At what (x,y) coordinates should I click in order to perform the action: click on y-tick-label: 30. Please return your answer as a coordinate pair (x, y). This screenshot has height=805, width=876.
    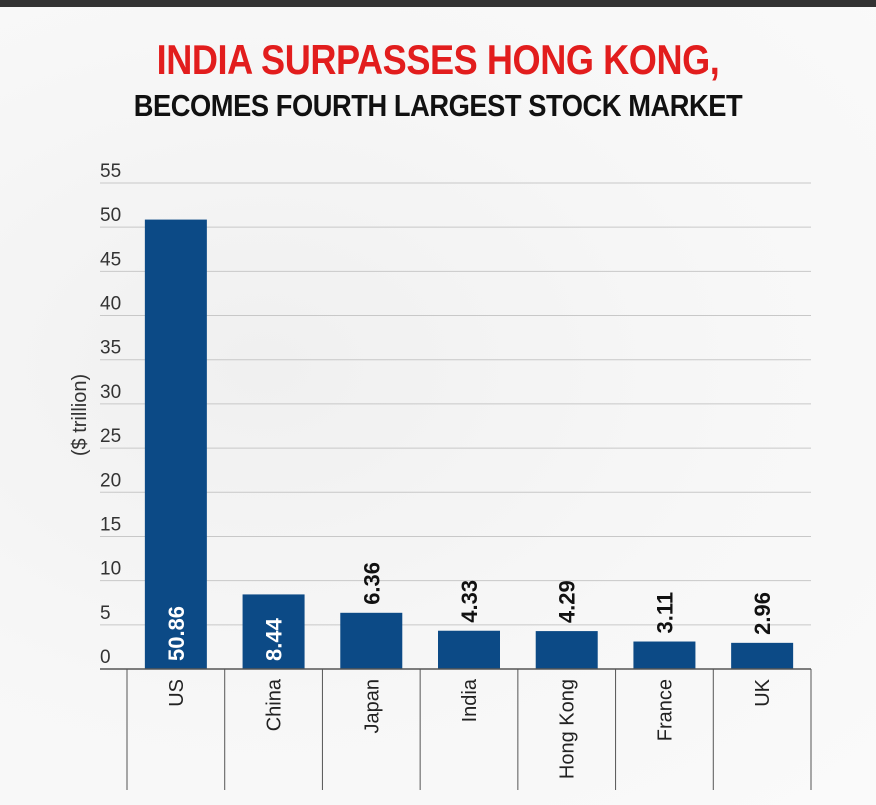
    Looking at the image, I should click on (110, 392).